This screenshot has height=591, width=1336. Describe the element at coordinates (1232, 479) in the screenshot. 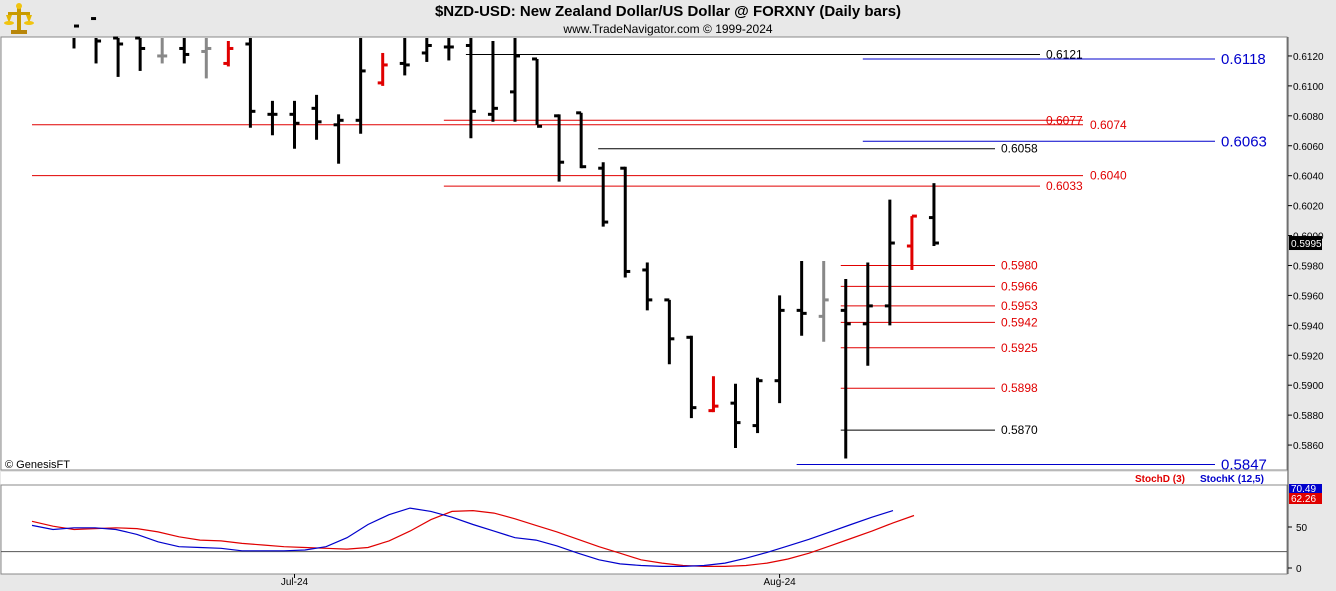

I see `legend-stochk: StochK (12,5)` at that location.